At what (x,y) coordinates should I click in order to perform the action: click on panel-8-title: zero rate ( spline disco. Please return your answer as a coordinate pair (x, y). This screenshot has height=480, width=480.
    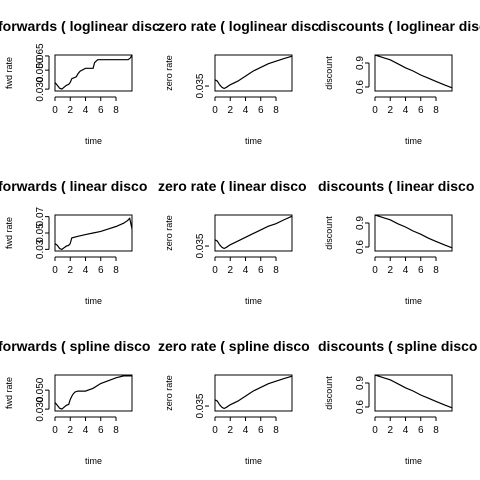
    Looking at the image, I should click on (234, 346).